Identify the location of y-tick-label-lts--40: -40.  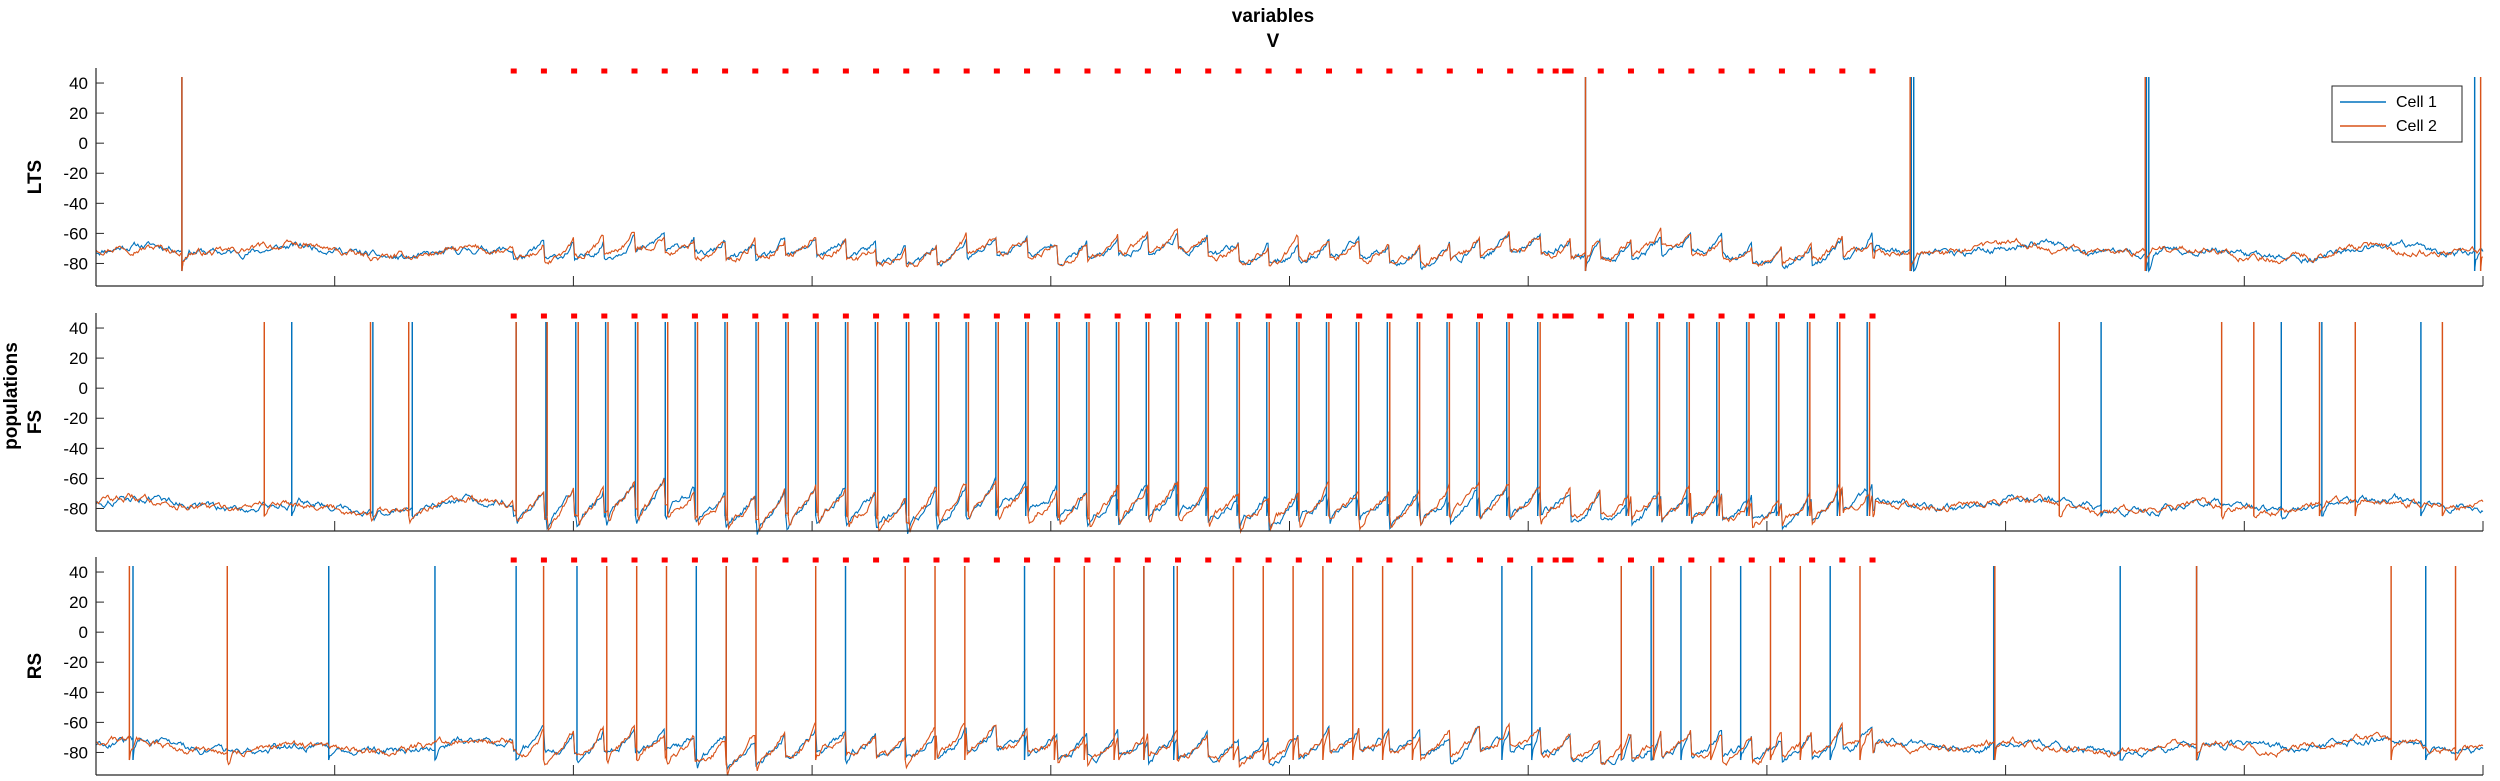
(75, 203).